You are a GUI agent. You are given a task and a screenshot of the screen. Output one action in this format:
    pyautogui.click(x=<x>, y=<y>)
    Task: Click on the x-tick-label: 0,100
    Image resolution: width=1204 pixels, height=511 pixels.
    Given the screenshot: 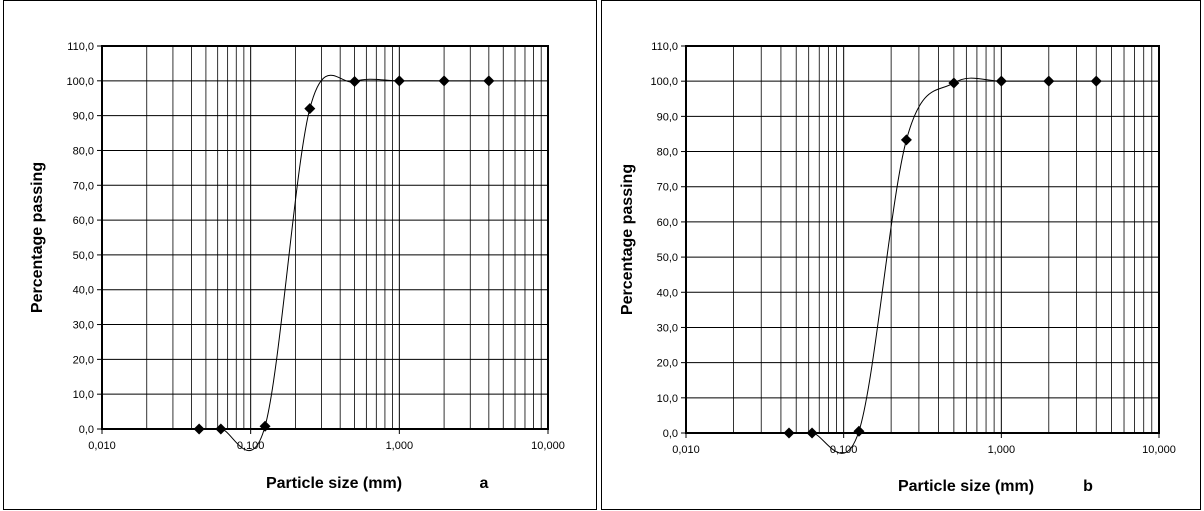 What is the action you would take?
    pyautogui.click(x=844, y=450)
    